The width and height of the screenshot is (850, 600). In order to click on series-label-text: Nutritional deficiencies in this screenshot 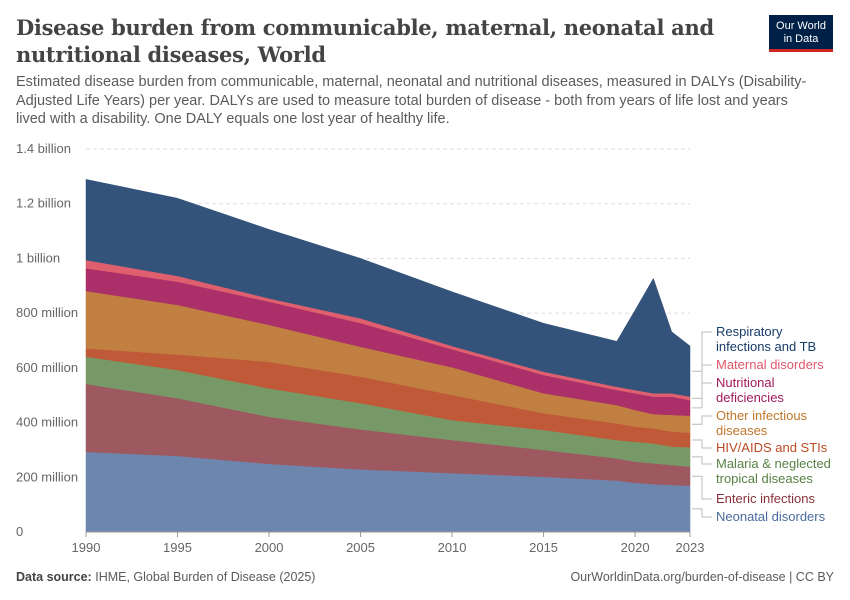, I will do `click(750, 390)`.